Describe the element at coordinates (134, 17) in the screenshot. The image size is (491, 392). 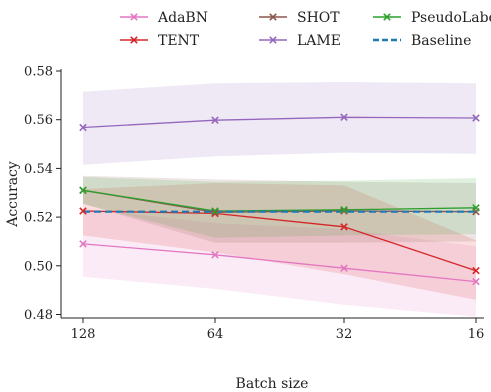
I see `legend-adabn-marker` at that location.